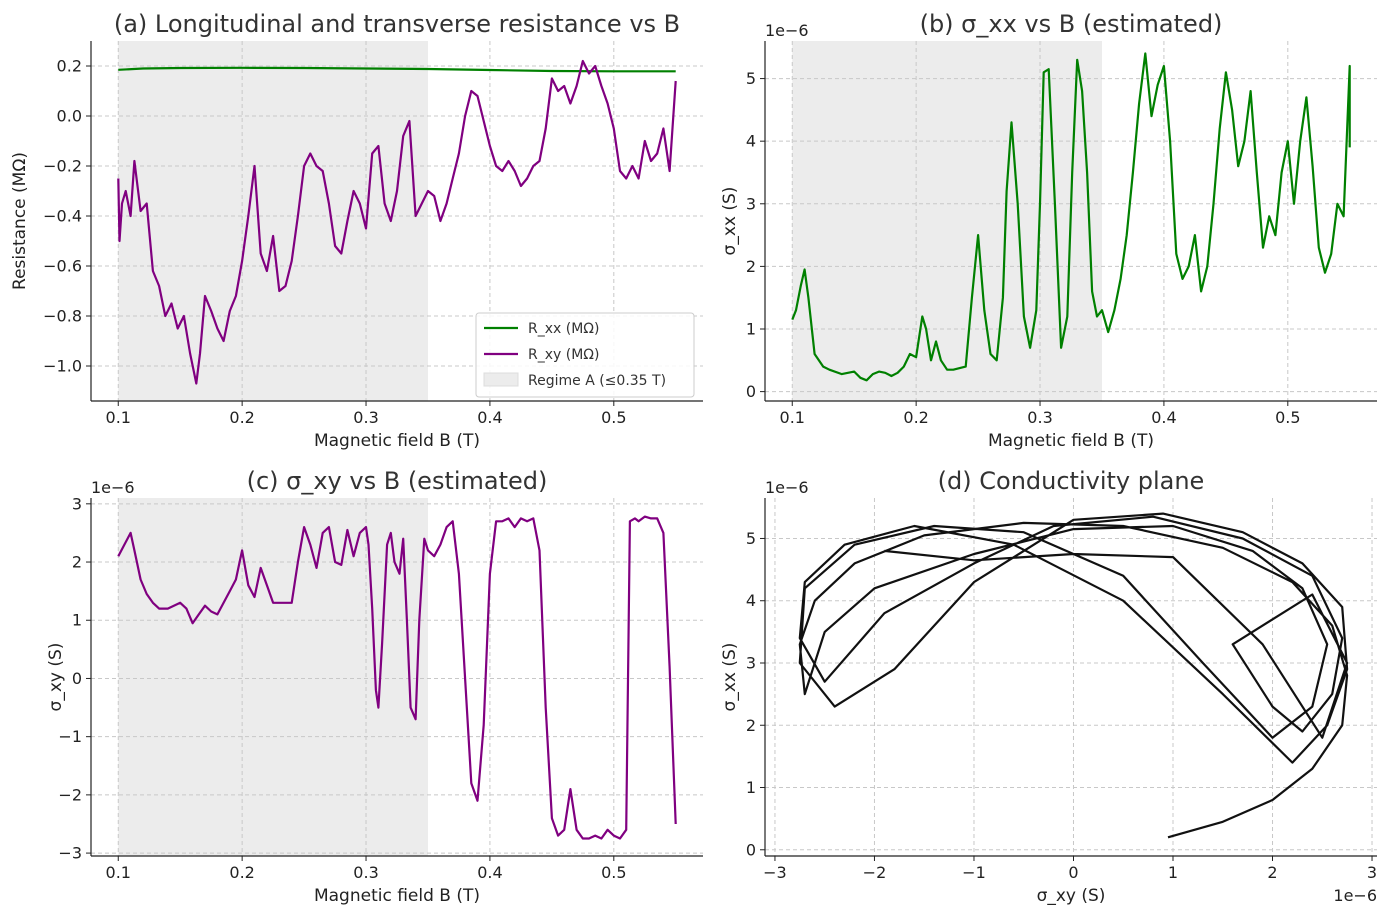 The image size is (1388, 920). I want to click on x-tick-label: −1, so click(974, 872).